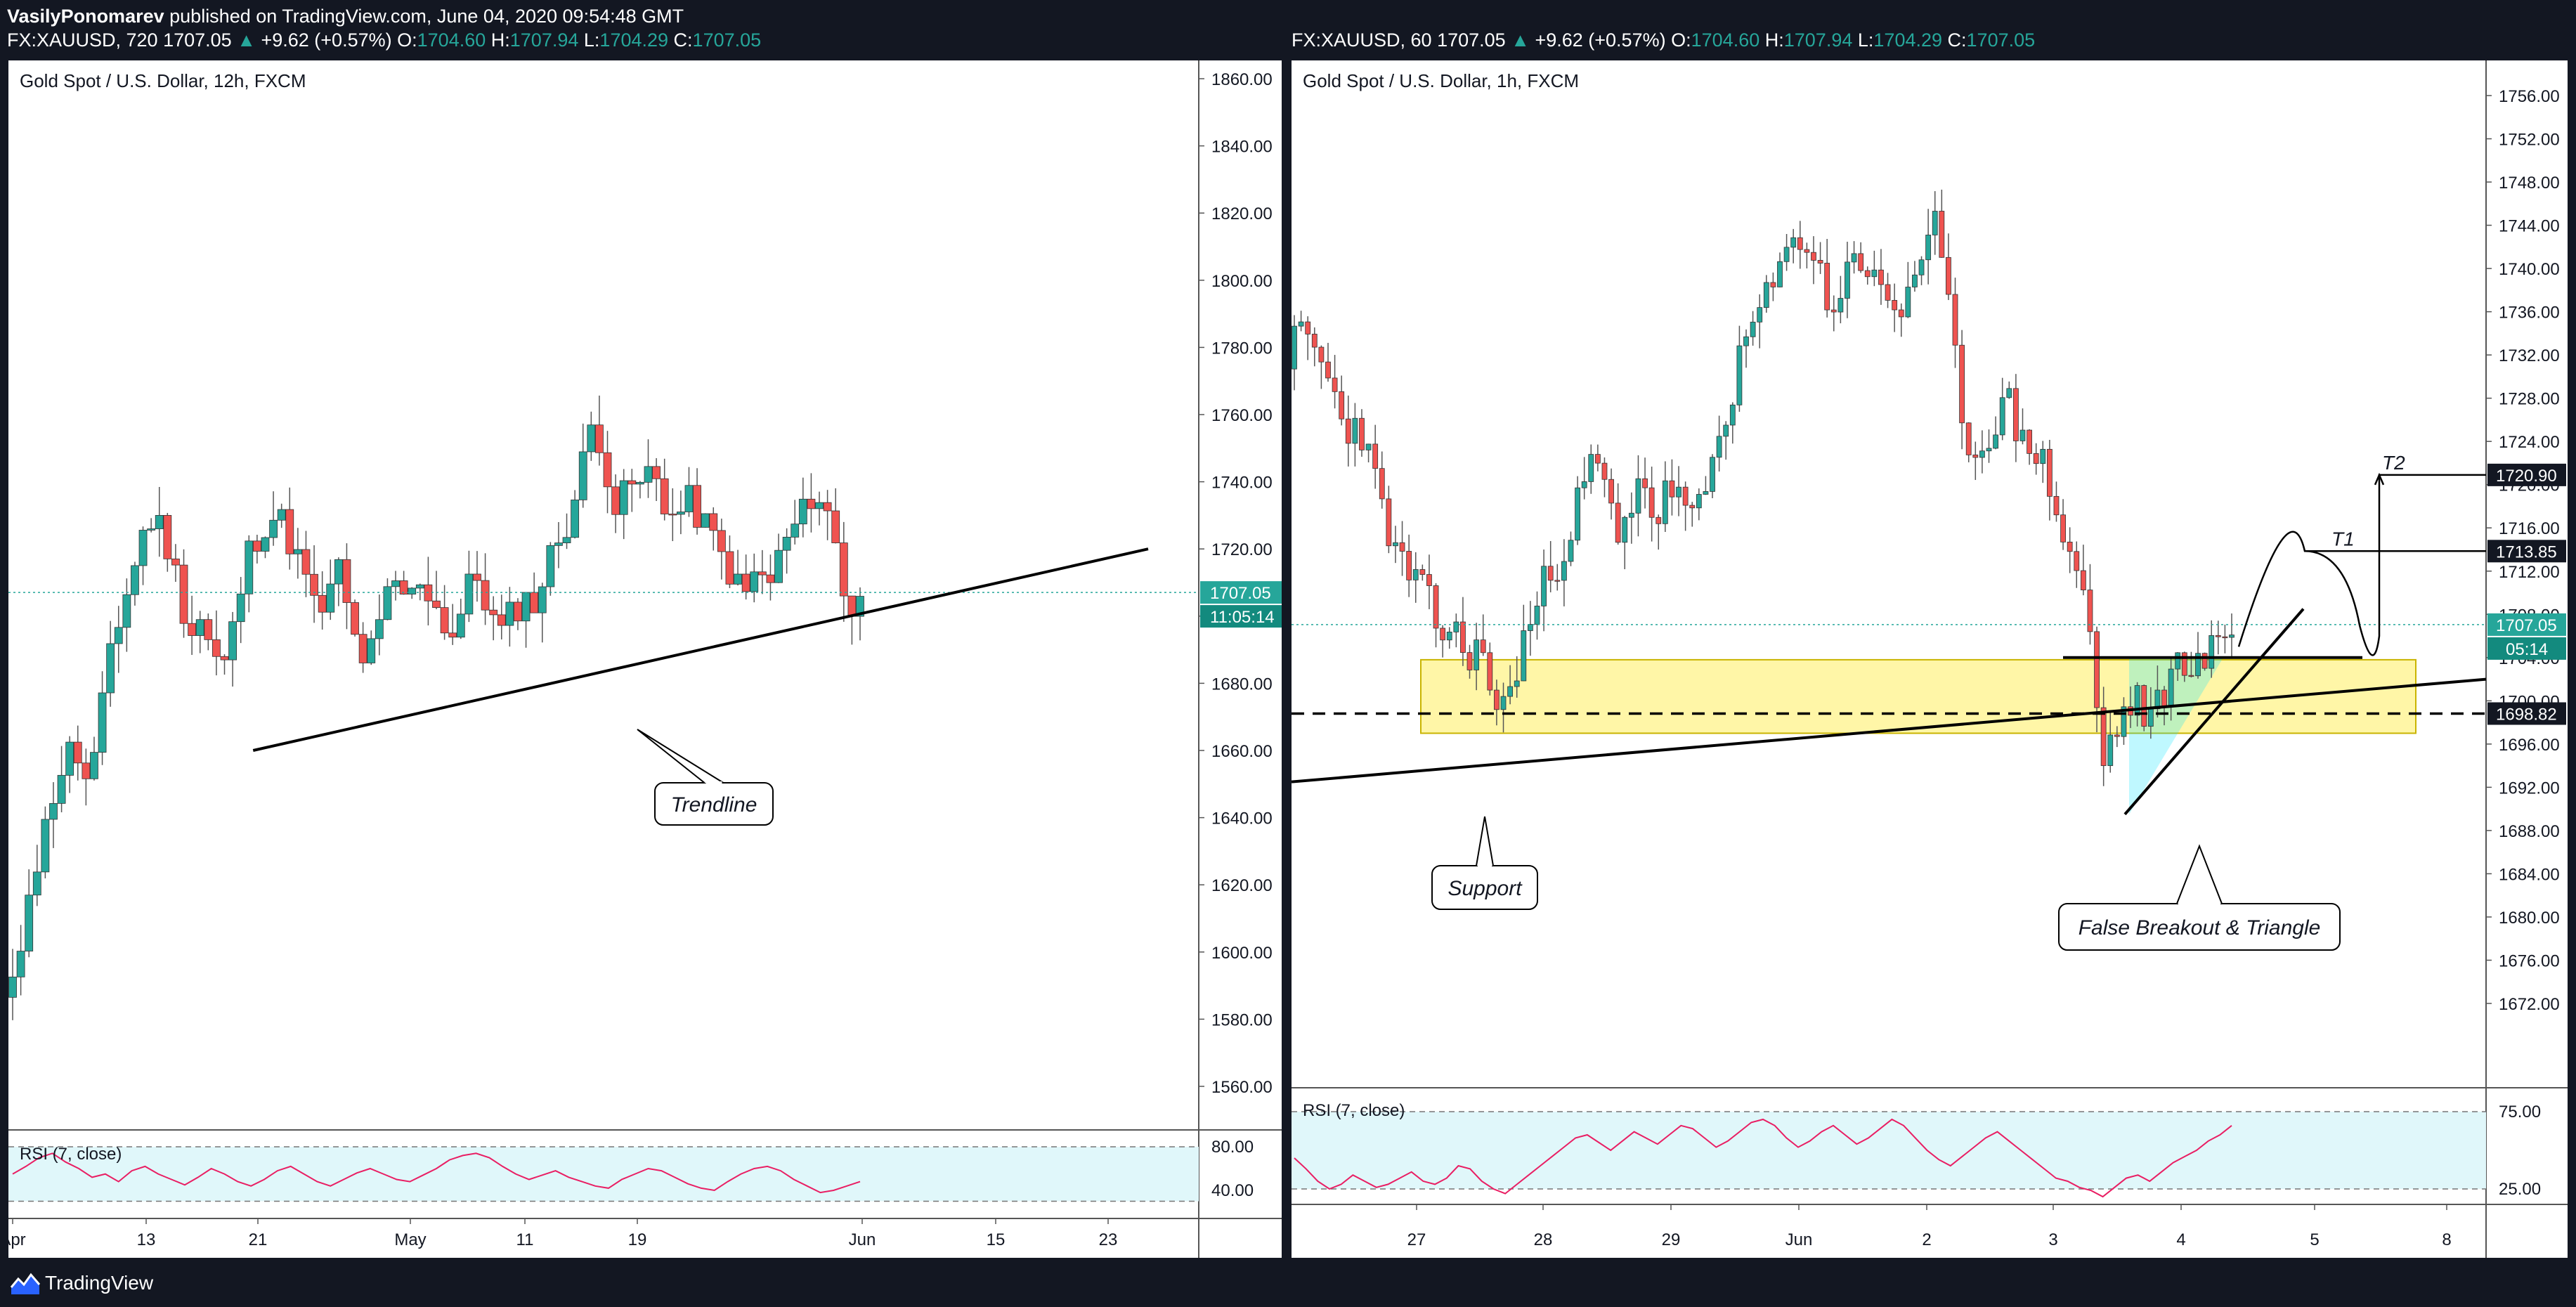 The width and height of the screenshot is (2576, 1307). What do you see at coordinates (683, 40) in the screenshot?
I see `left-c-label: C:` at bounding box center [683, 40].